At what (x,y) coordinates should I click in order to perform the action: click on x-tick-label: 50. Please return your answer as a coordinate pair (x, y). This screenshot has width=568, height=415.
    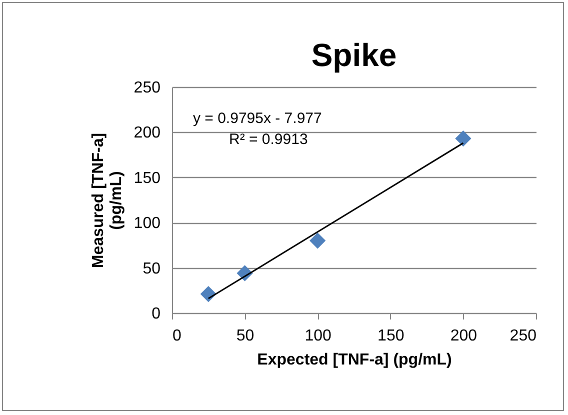
    Looking at the image, I should click on (245, 336).